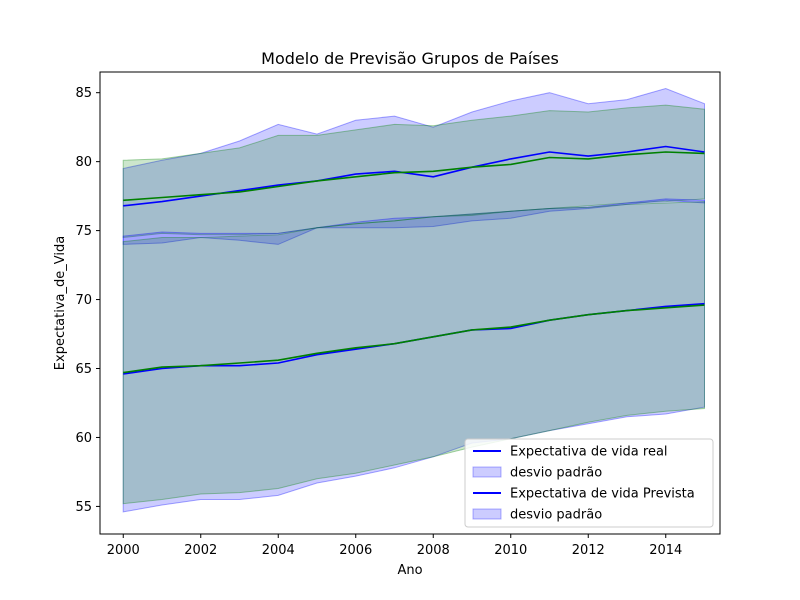 The width and height of the screenshot is (800, 600). I want to click on x-tick-label: 2012, so click(588, 550).